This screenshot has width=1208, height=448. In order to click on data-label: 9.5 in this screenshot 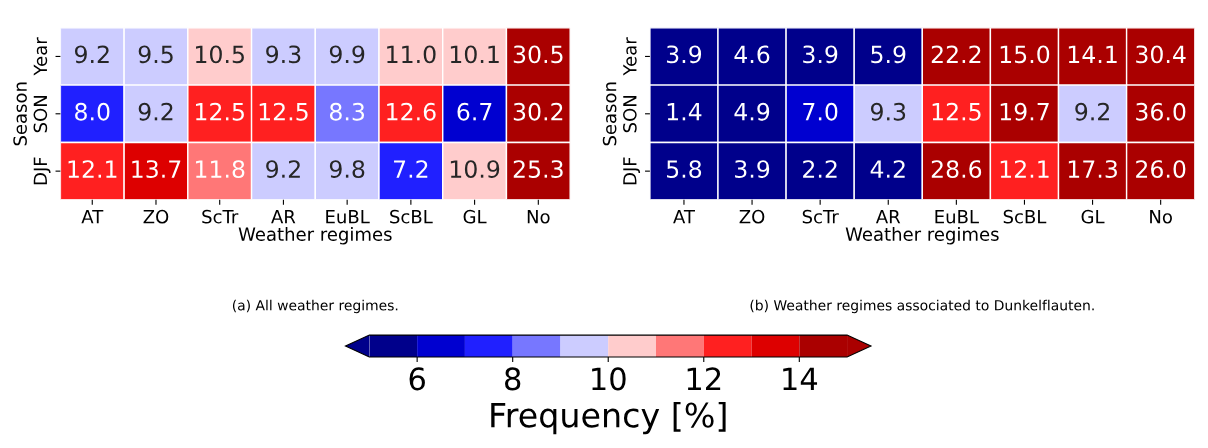, I will do `click(155, 54)`.